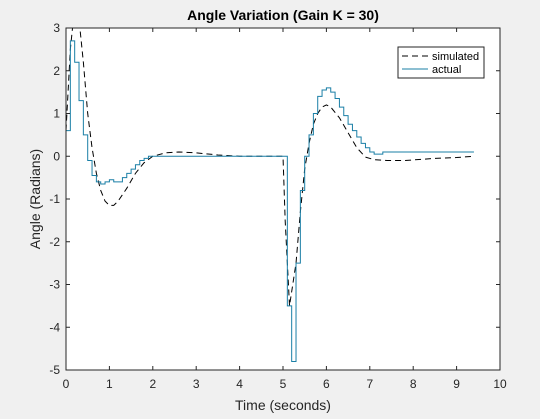 The image size is (540, 419). Describe the element at coordinates (455, 57) in the screenshot. I see `legend-label: simulated` at that location.